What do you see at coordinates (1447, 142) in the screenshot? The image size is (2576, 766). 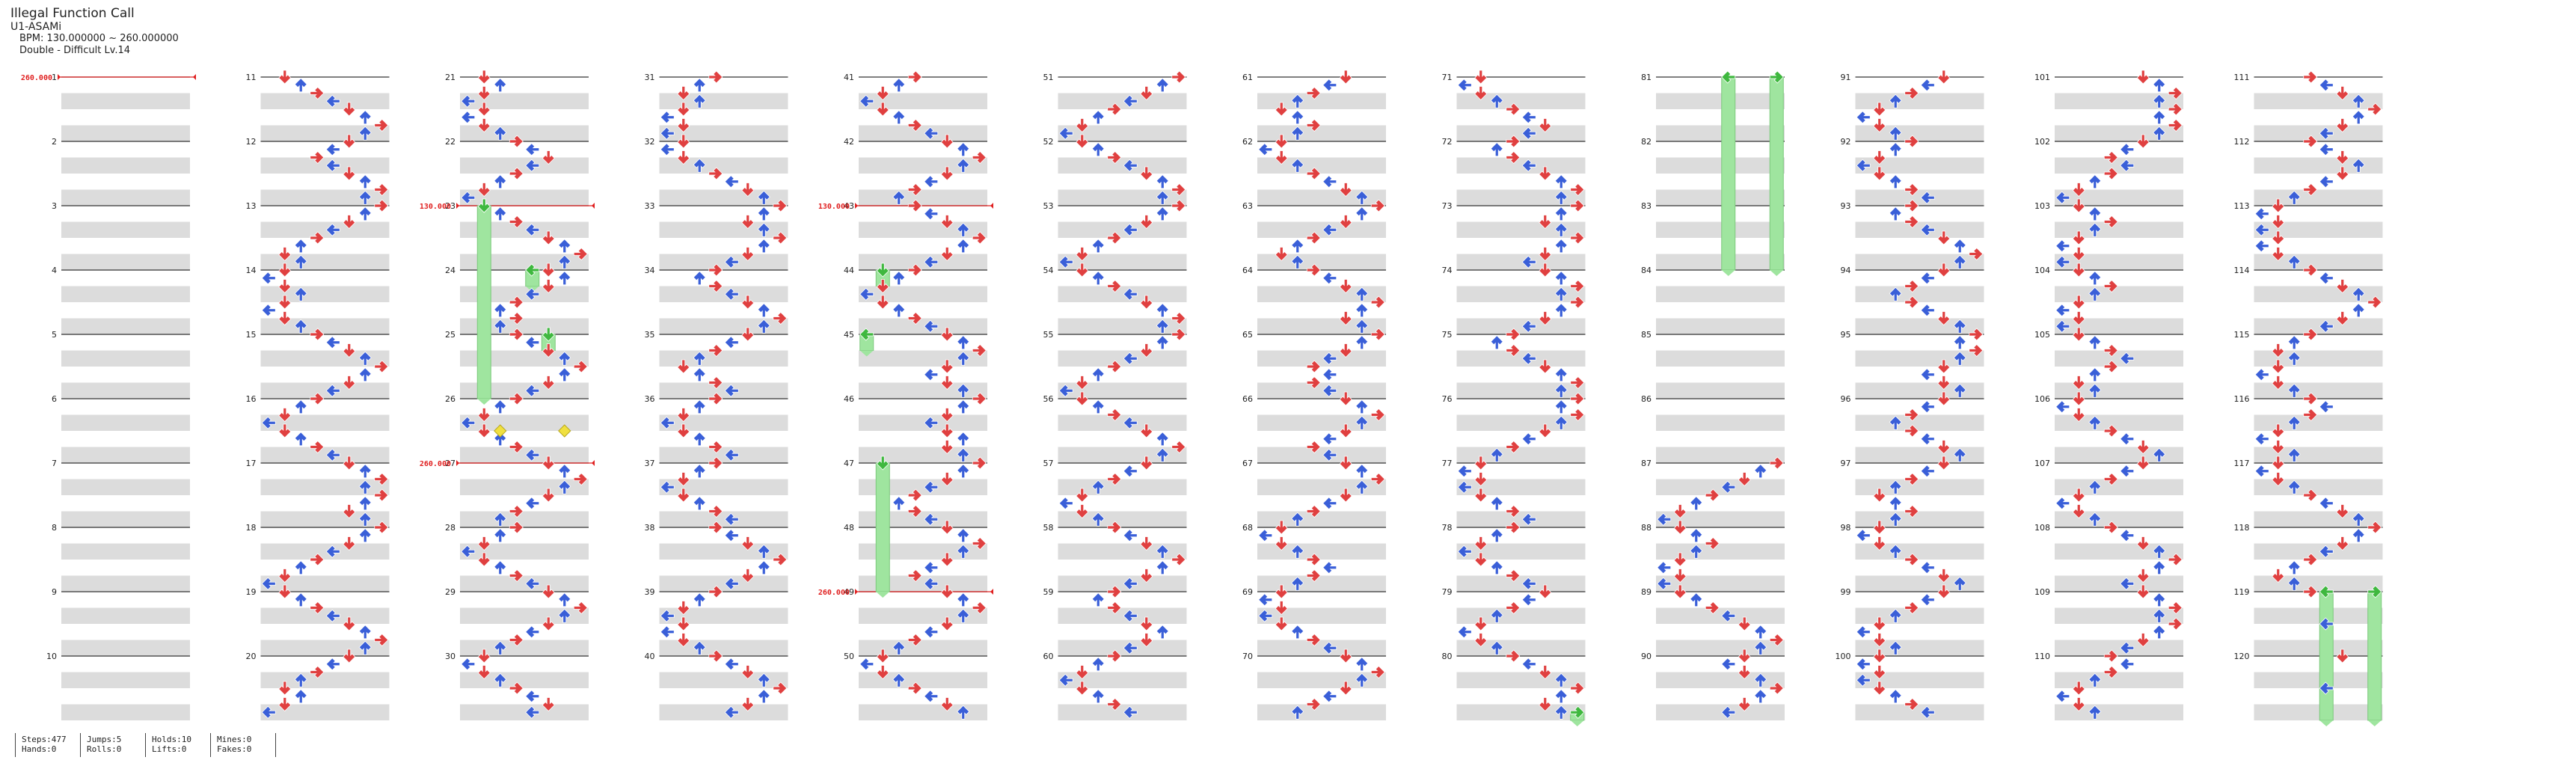 I see `measure-number: 72` at bounding box center [1447, 142].